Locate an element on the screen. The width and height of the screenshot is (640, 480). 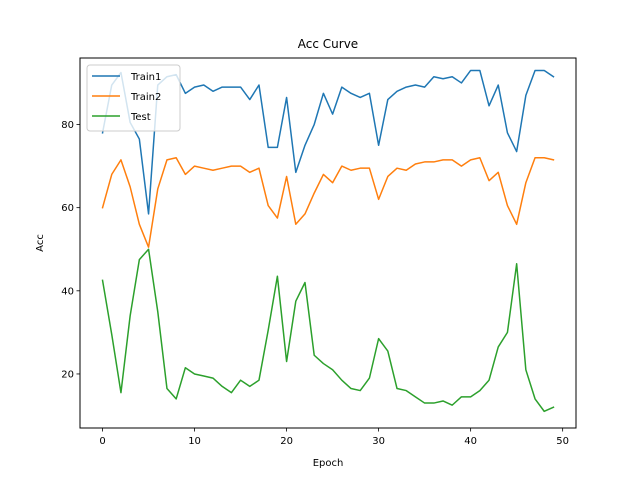
y-tick-label: 20 is located at coordinates (67, 374).